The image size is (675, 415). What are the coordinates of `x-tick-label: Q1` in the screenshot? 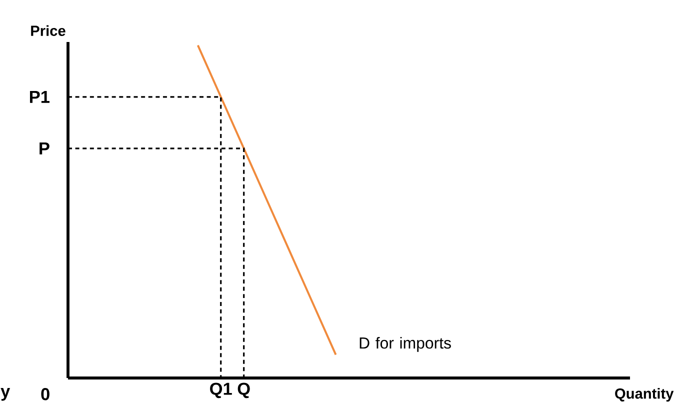 It's located at (221, 390).